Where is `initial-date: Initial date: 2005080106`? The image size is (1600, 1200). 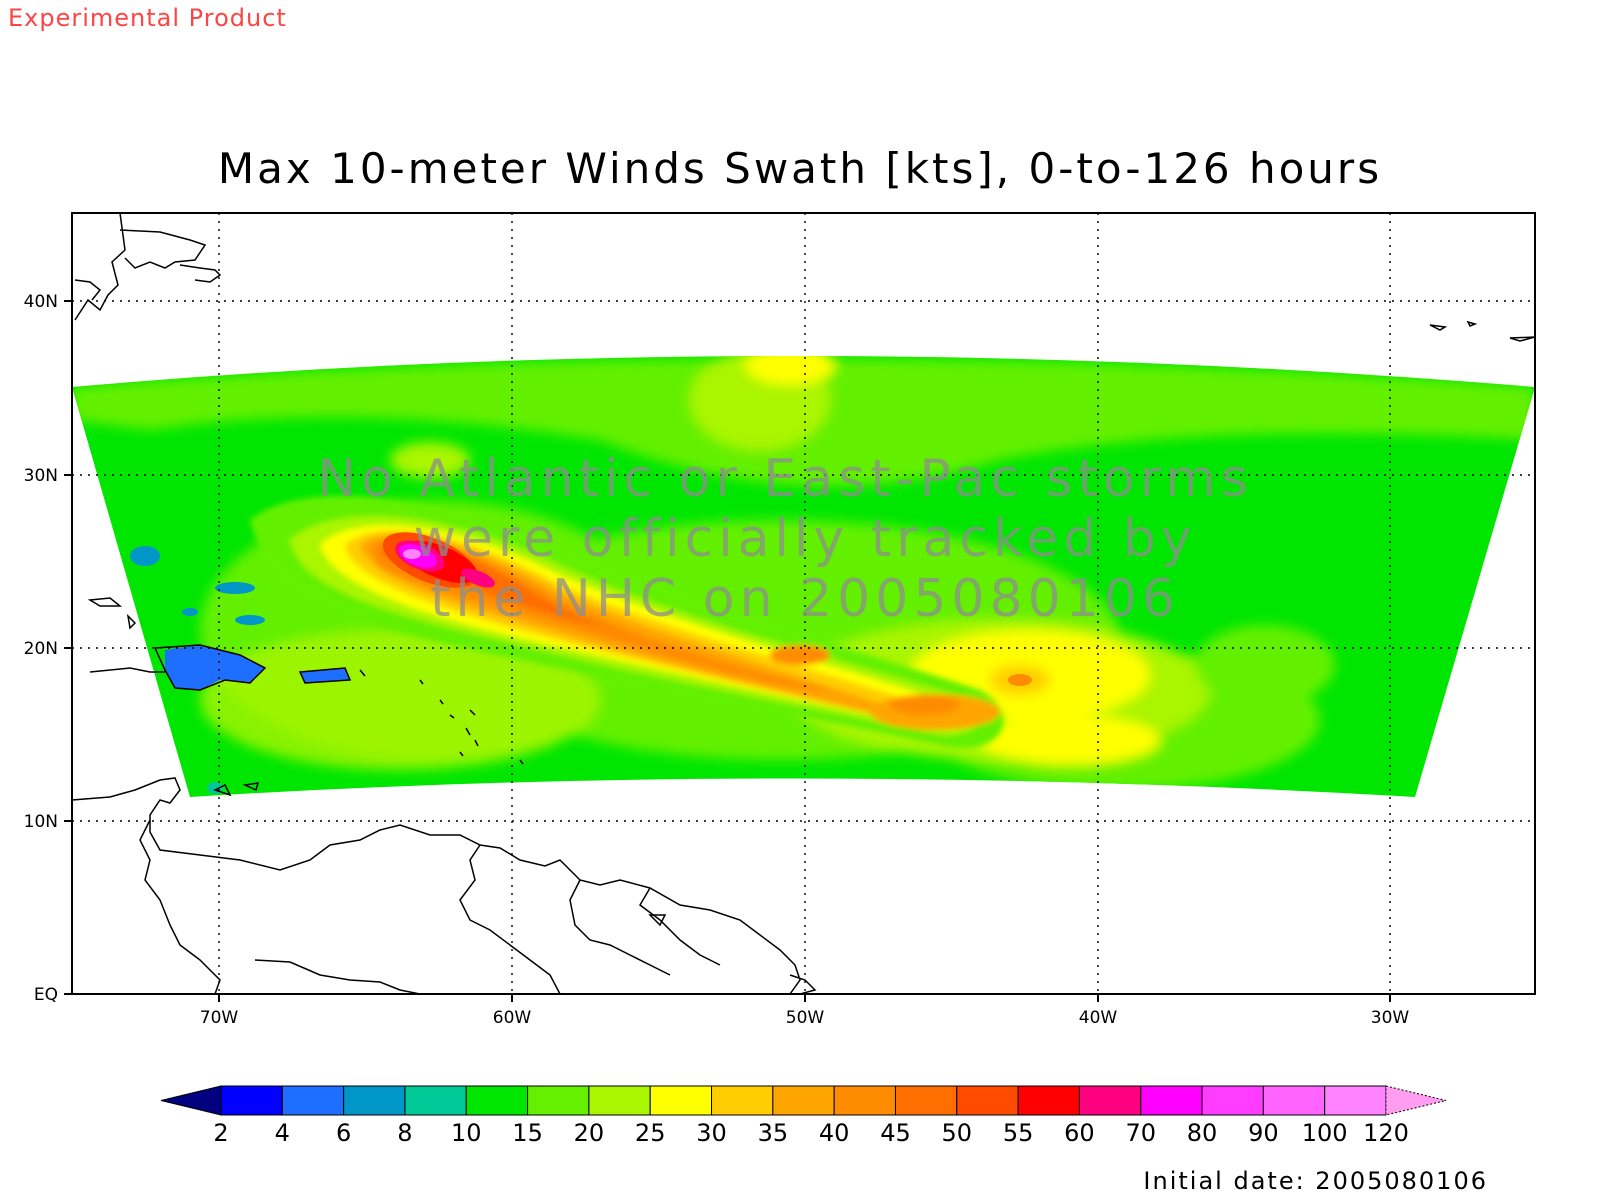 initial-date: Initial date: 2005080106 is located at coordinates (1315, 1181).